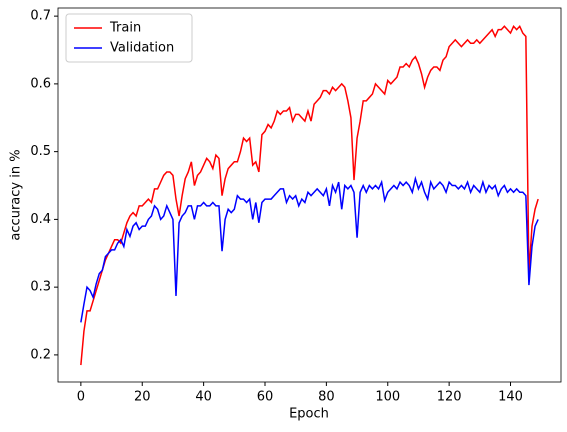 The height and width of the screenshot is (432, 567). Describe the element at coordinates (40, 219) in the screenshot. I see `y-tick-label: 0.4` at that location.